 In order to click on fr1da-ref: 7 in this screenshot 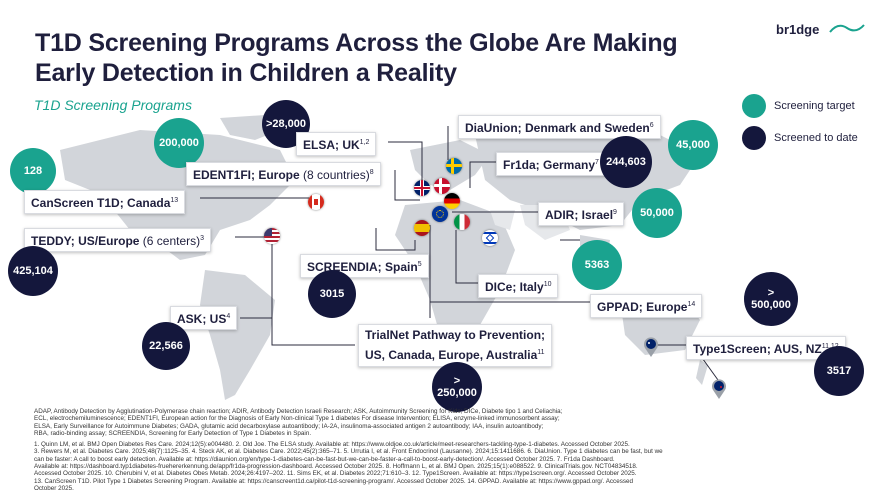, I will do `click(597, 162)`.